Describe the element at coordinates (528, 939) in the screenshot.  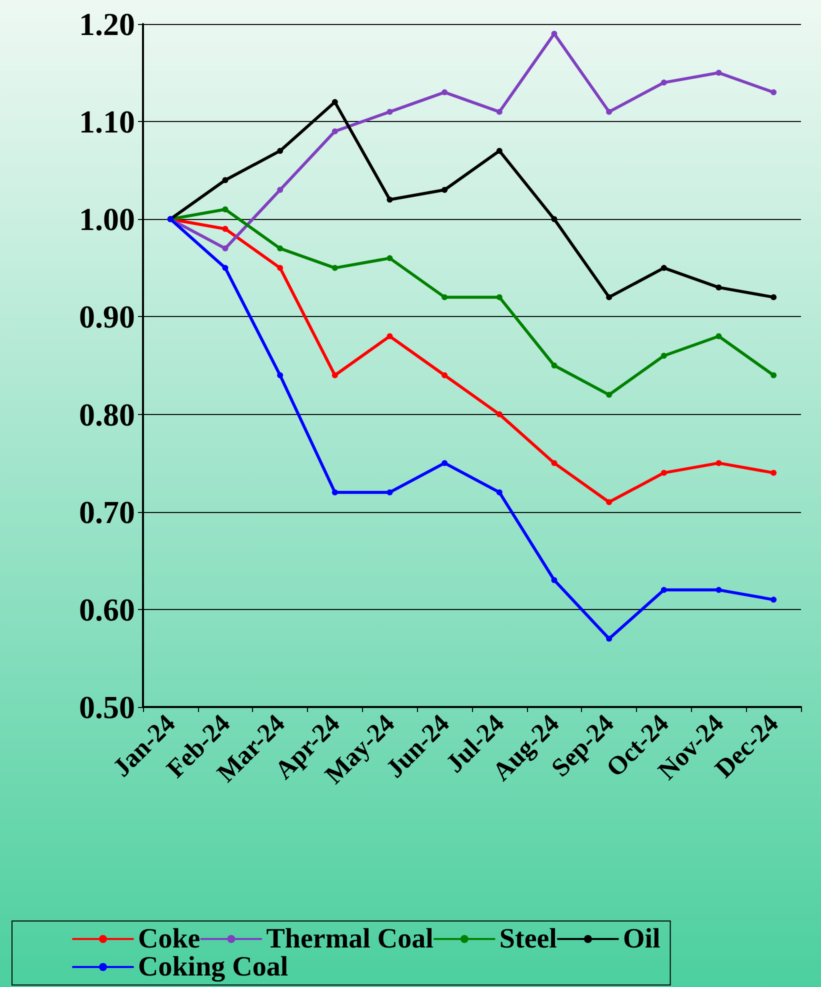
I see `legend-label: Steel` at that location.